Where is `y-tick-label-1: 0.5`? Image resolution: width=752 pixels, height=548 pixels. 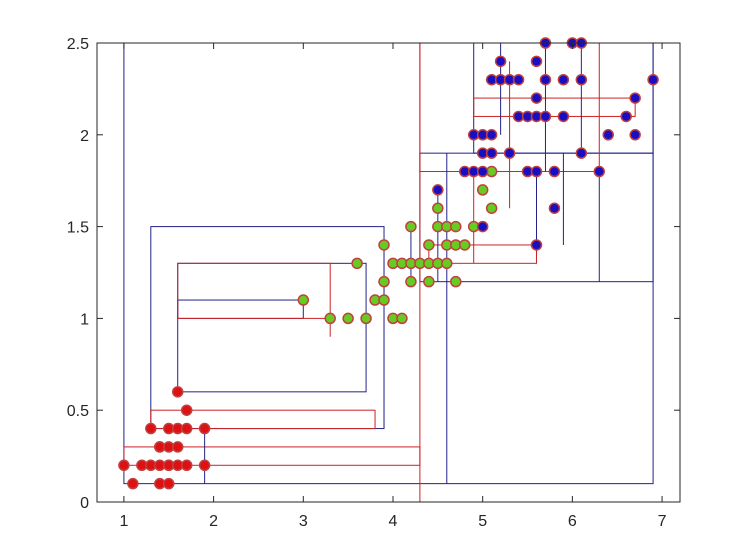 y-tick-label-1: 0.5 is located at coordinates (78, 411).